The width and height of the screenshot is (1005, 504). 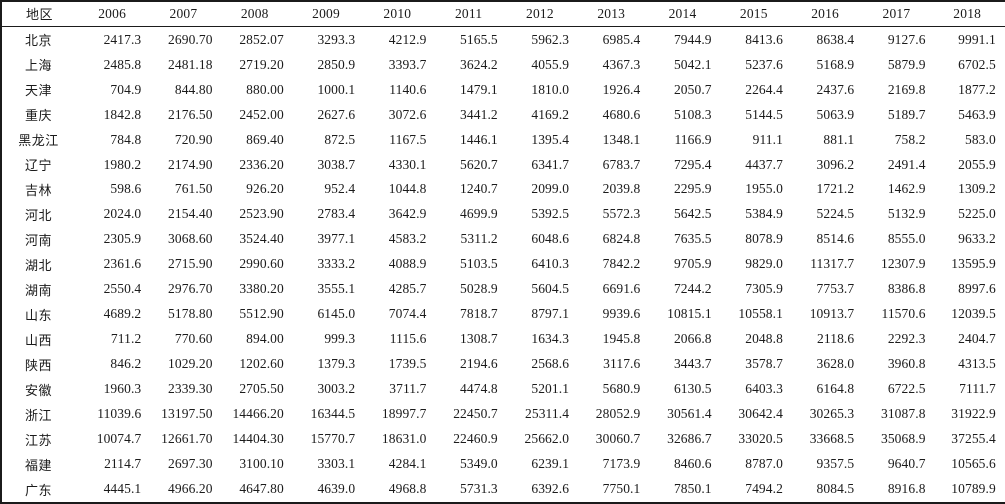 What do you see at coordinates (827, 14) in the screenshot?
I see `column-header-2016: 2016` at bounding box center [827, 14].